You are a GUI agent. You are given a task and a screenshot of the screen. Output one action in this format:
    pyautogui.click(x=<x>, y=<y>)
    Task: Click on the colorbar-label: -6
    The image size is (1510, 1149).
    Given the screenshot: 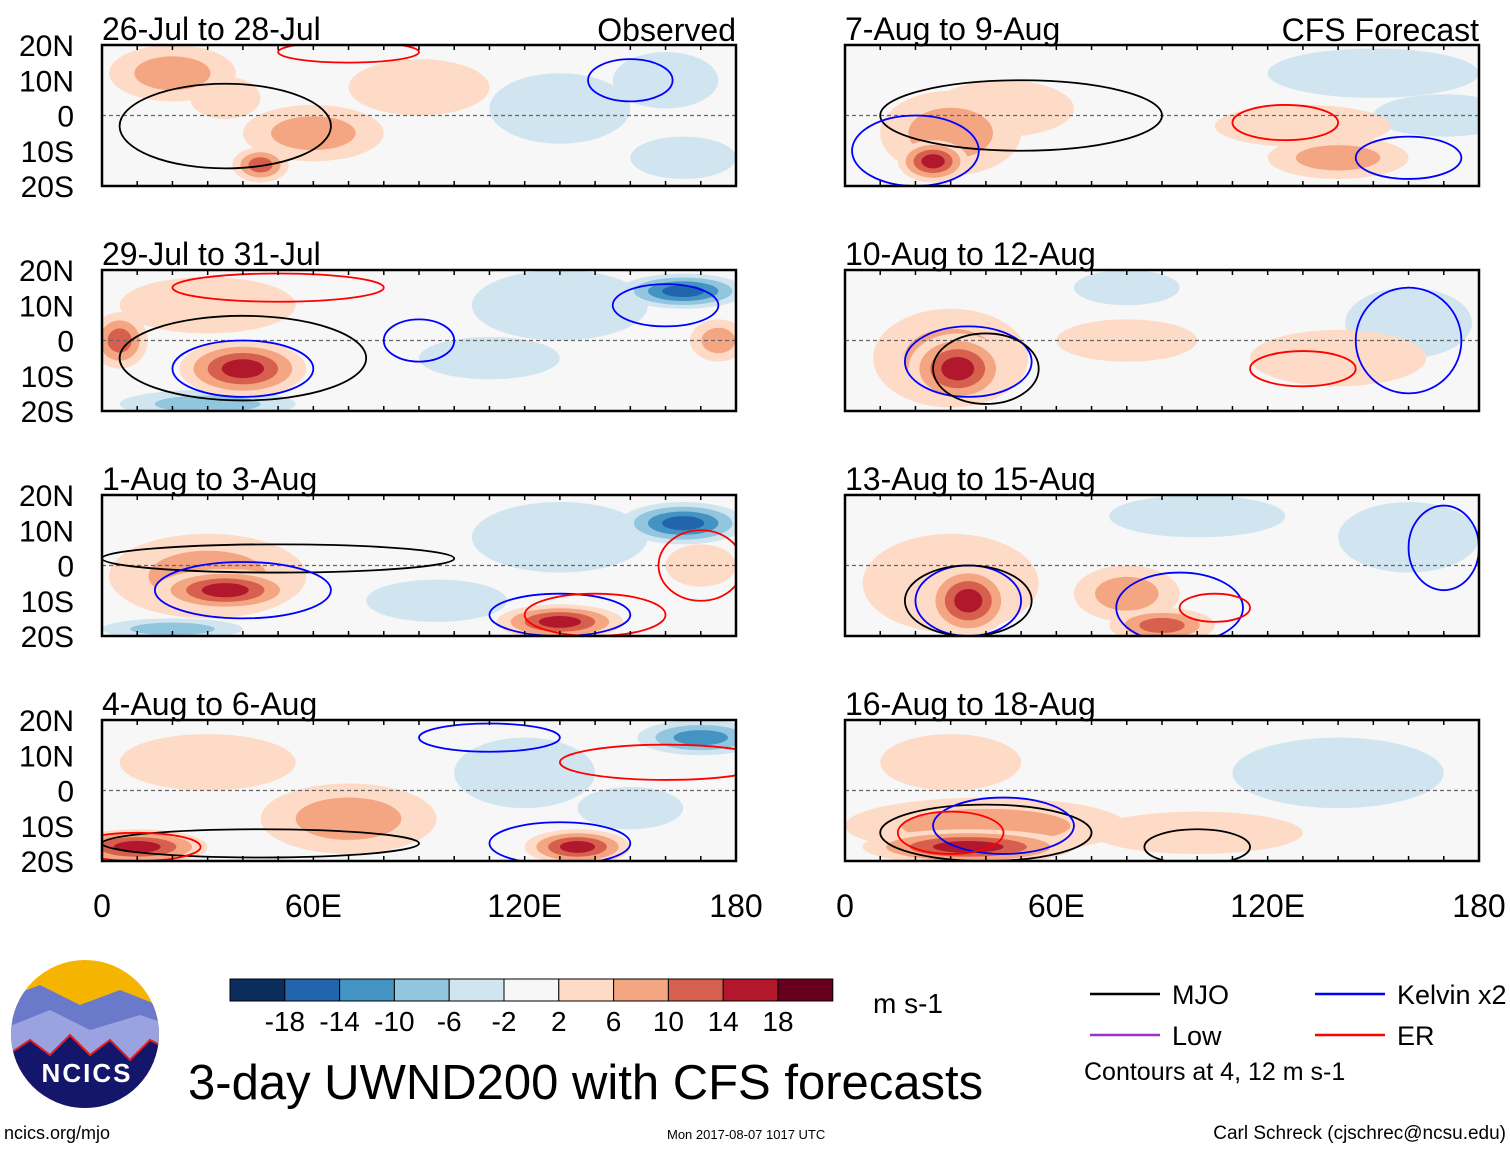 What is the action you would take?
    pyautogui.click(x=449, y=1021)
    